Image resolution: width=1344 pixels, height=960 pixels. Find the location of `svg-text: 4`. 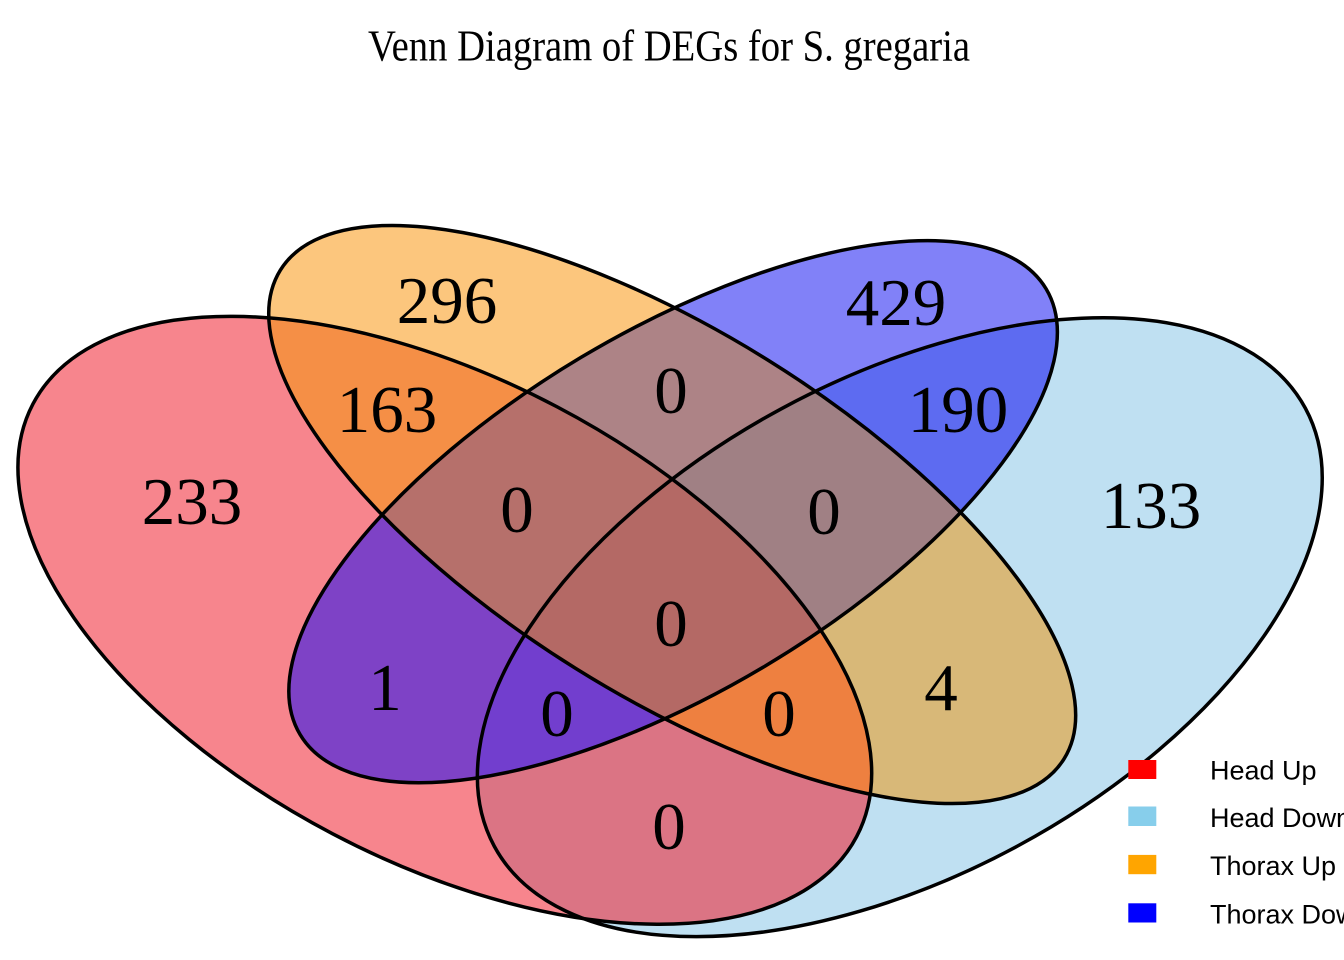

svg-text: 4 is located at coordinates (941, 688).